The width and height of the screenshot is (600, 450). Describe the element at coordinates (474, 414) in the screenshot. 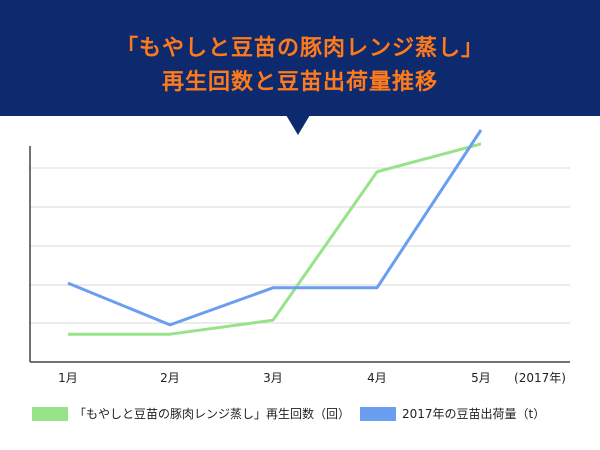

I see `legend-label-shipments: 2017年の豆苗出荷量（t）` at that location.